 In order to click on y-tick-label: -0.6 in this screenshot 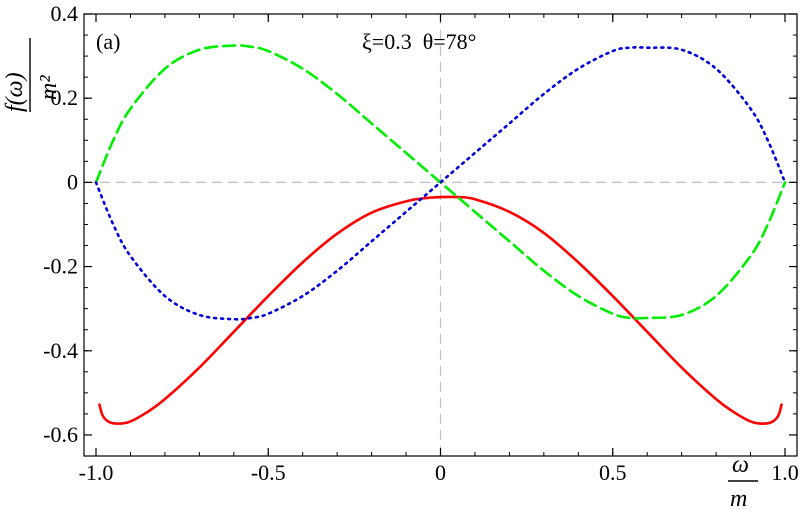, I will do `click(60, 434)`.